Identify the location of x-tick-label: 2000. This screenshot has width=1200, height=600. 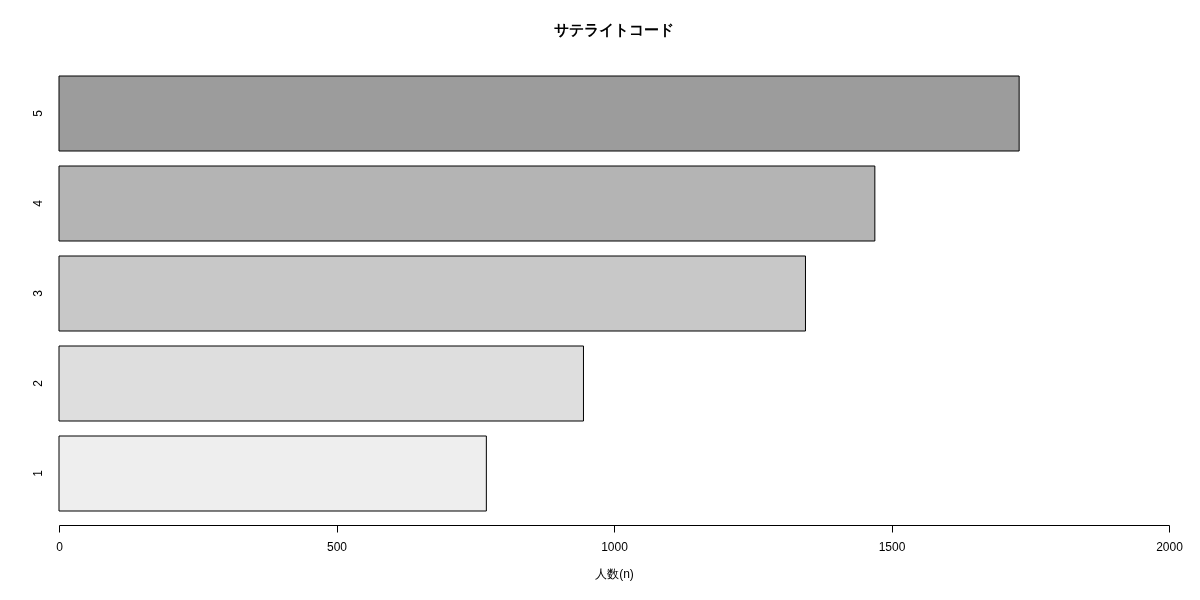
(1170, 546).